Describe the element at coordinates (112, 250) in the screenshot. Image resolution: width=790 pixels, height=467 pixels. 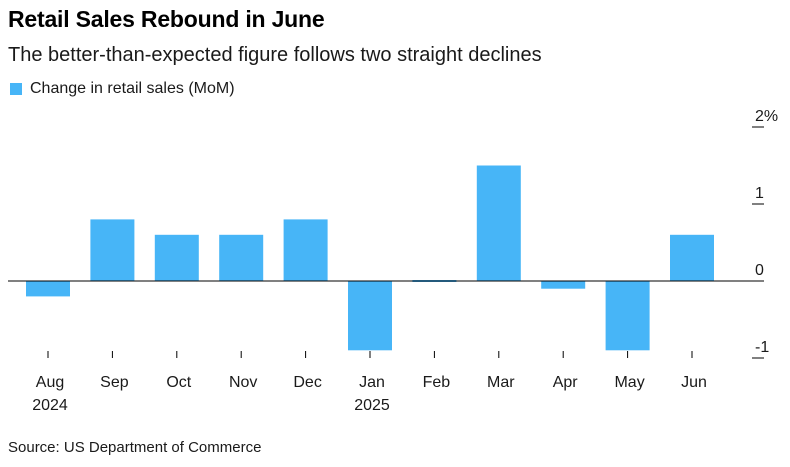
I see `bar-sep` at that location.